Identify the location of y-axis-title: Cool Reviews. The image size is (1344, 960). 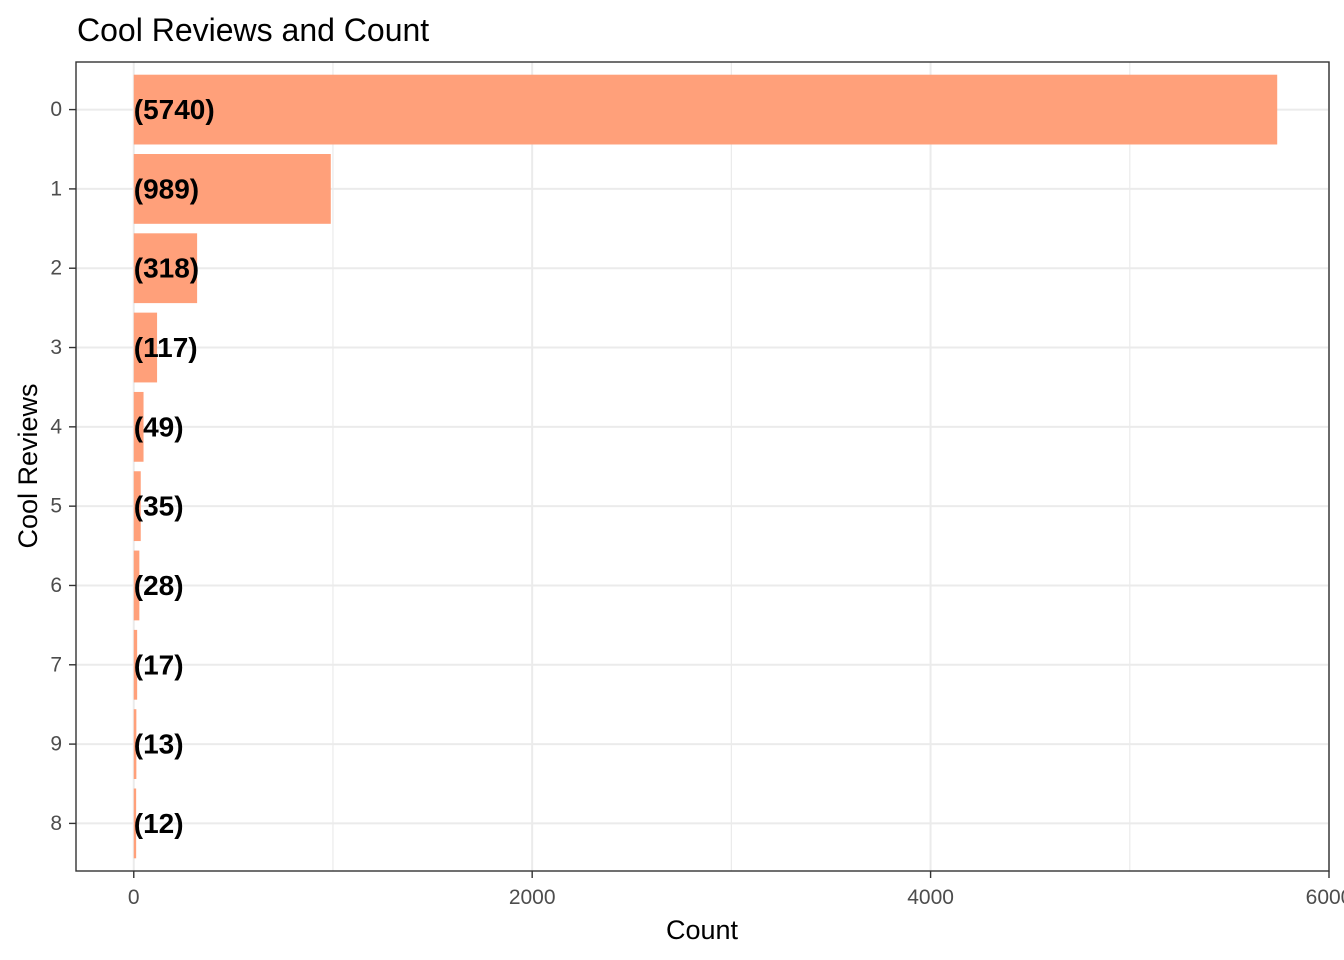
(28, 465).